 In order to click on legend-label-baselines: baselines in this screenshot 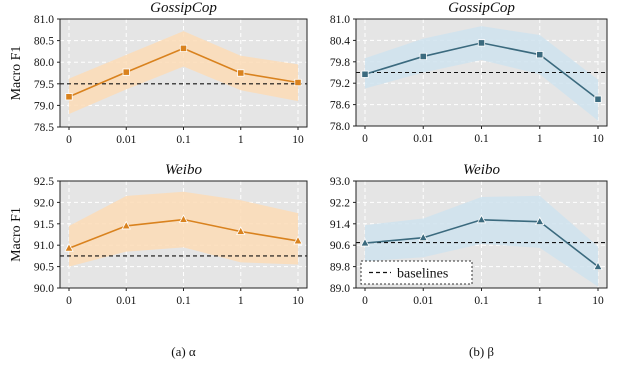, I will do `click(422, 274)`.